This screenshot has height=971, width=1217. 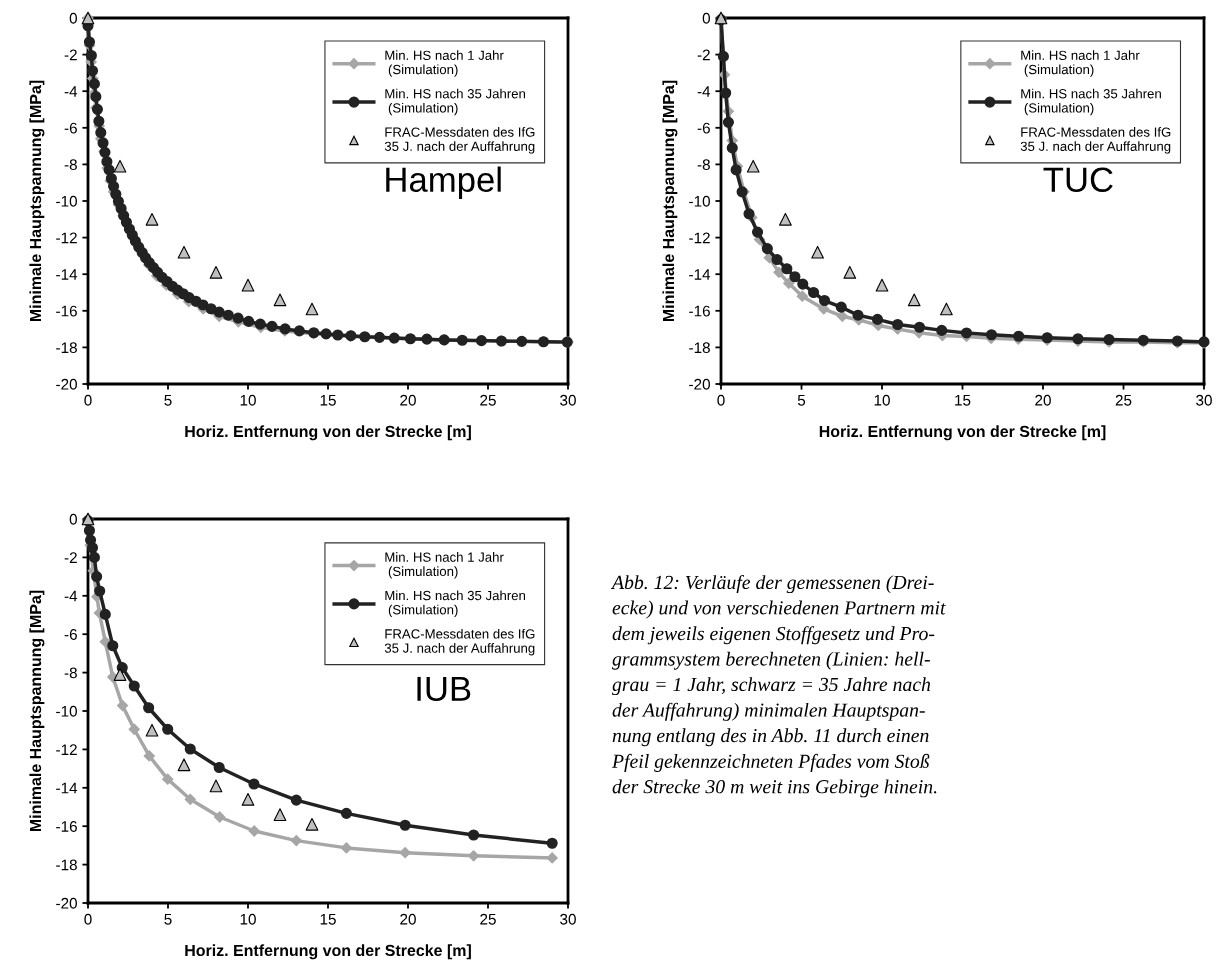 What do you see at coordinates (1078, 180) in the screenshot?
I see `annotation: TUC` at bounding box center [1078, 180].